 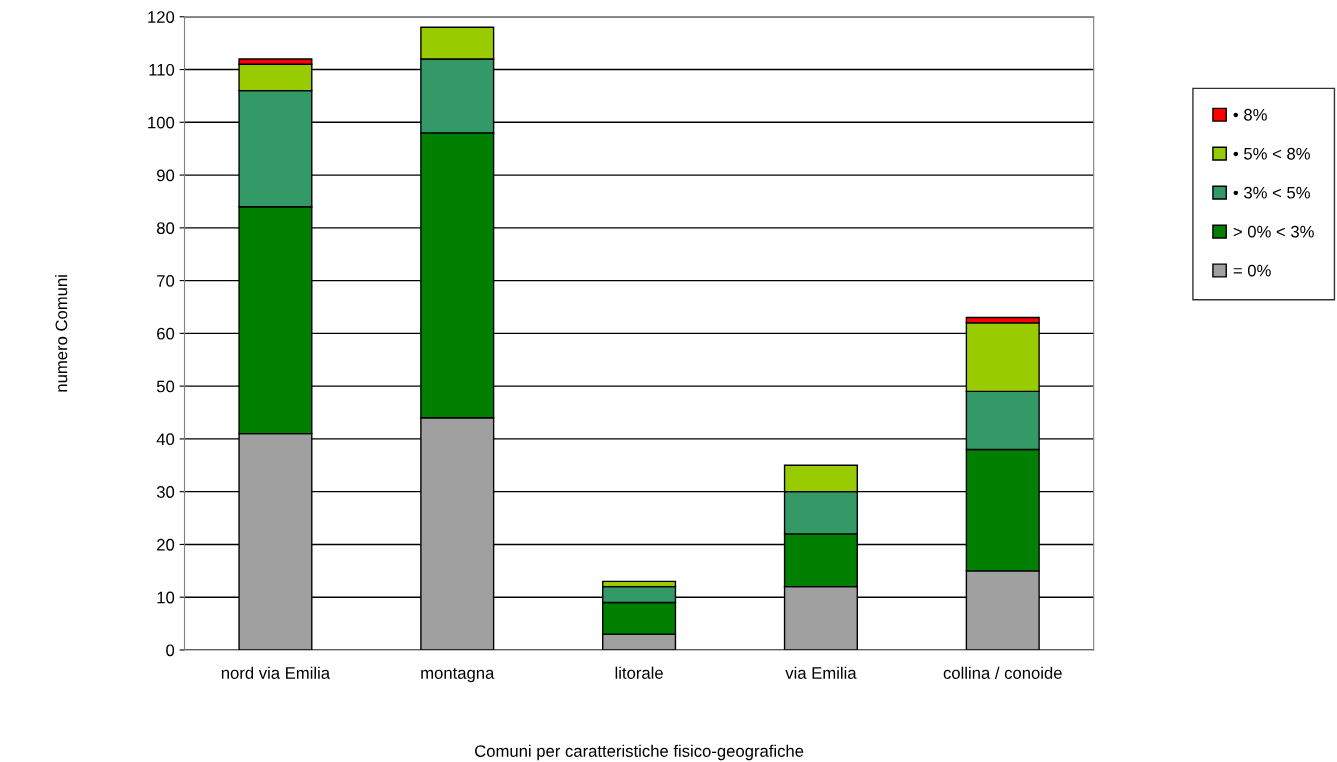 I want to click on y-tick-label: 50, so click(x=165, y=386).